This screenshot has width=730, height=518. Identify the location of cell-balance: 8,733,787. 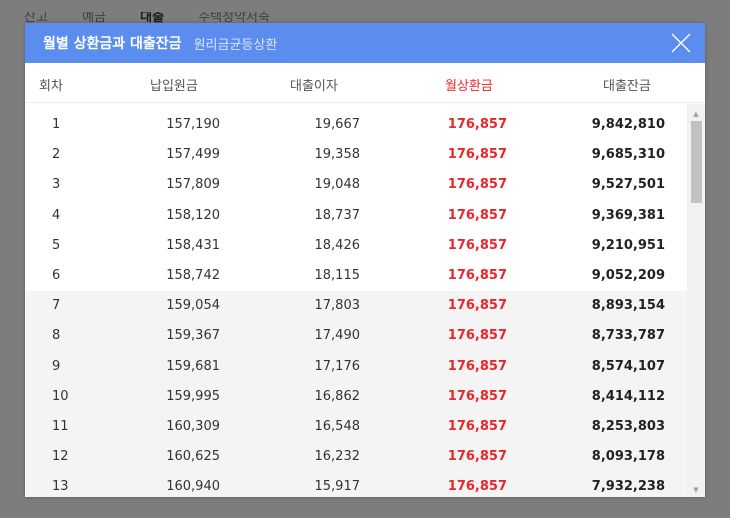
(628, 336).